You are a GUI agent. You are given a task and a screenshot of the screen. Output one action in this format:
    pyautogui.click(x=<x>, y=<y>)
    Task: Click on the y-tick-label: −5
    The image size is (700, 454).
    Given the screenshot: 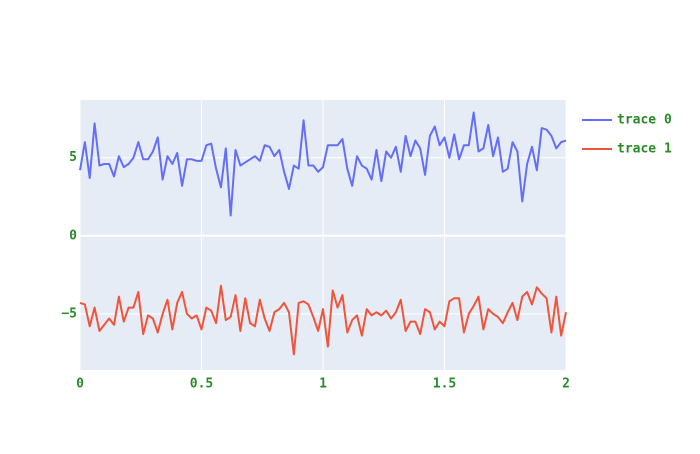 What is the action you would take?
    pyautogui.click(x=69, y=313)
    